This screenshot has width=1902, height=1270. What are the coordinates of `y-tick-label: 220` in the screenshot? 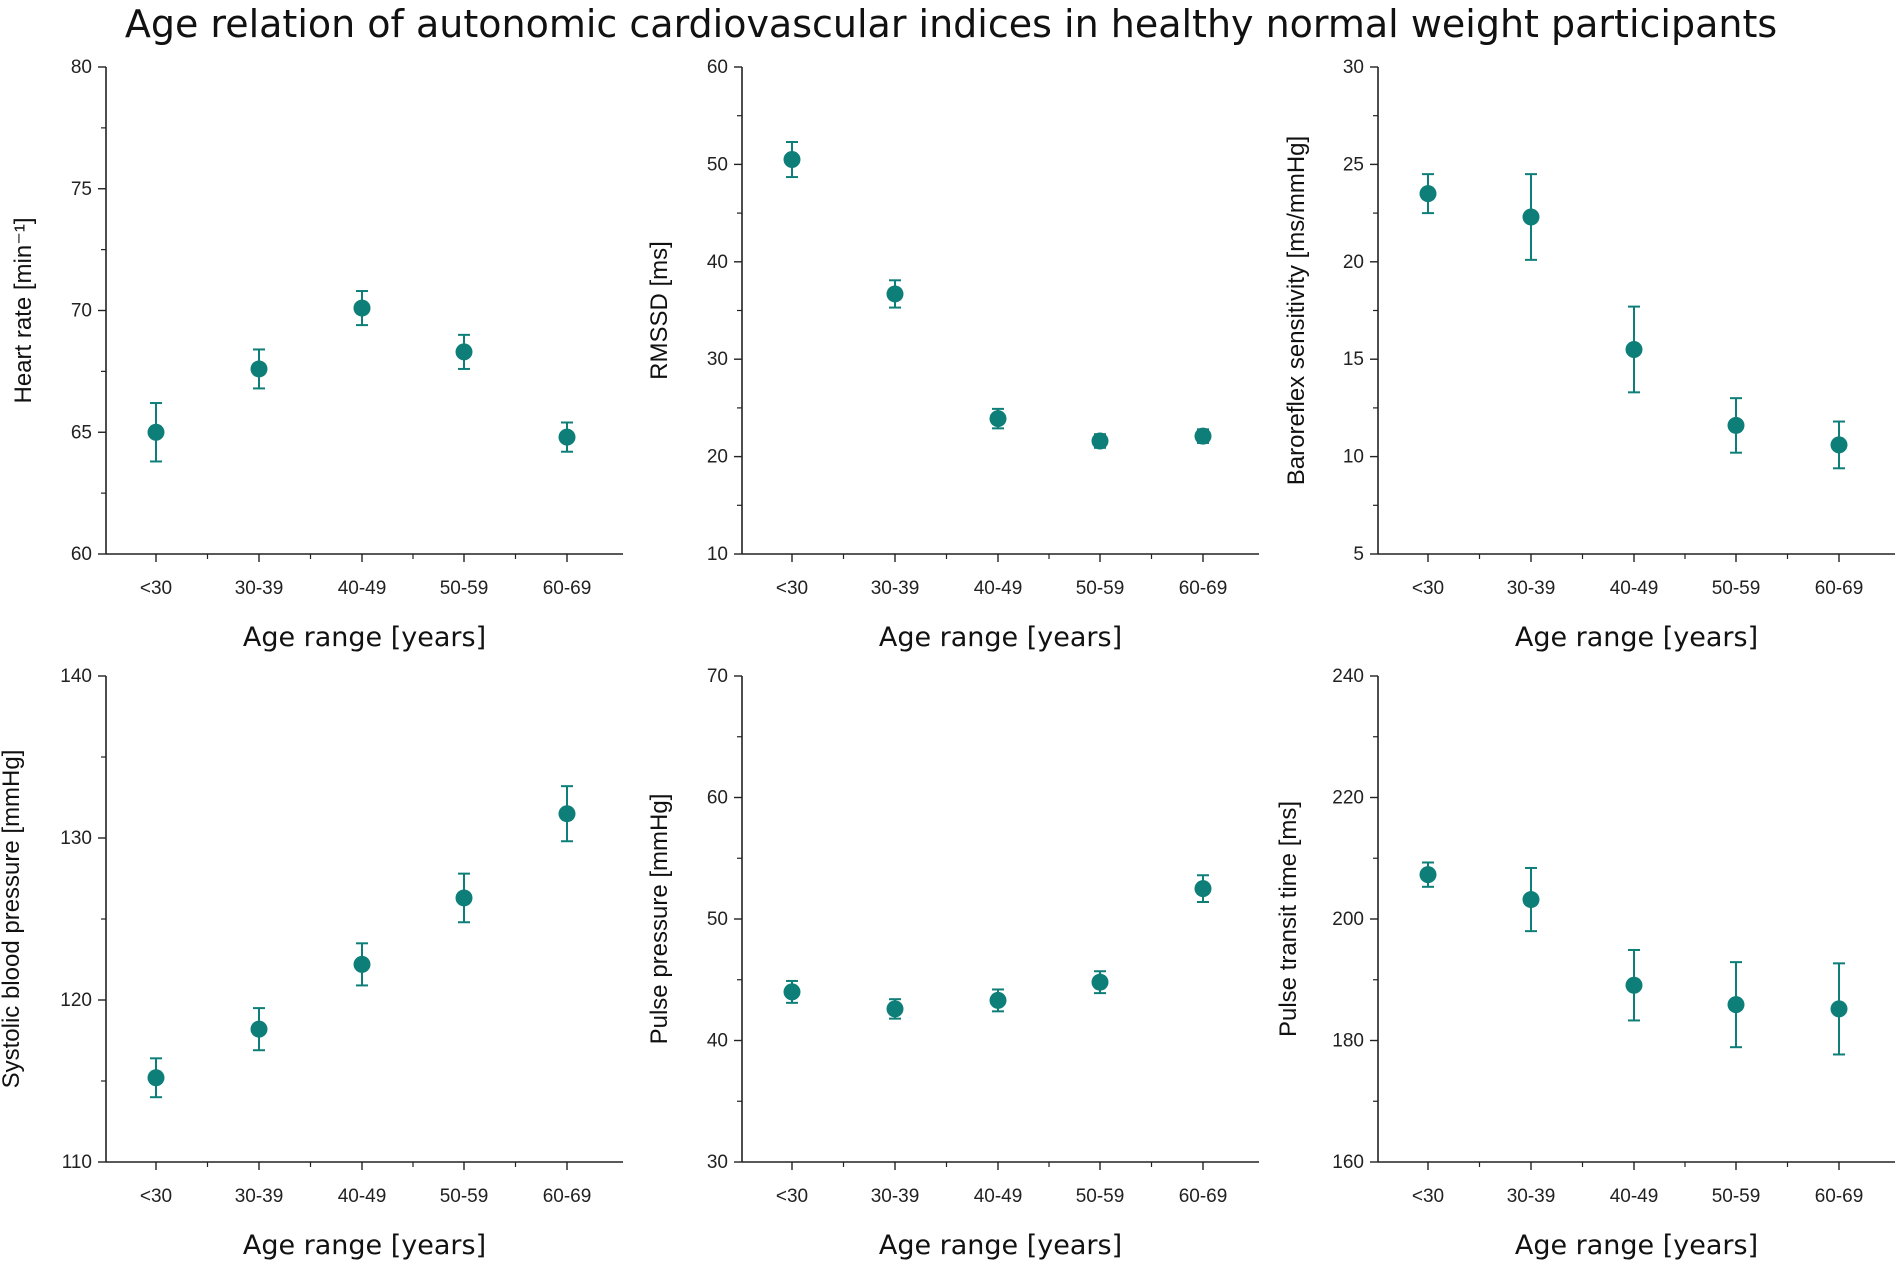 It's located at (1348, 798).